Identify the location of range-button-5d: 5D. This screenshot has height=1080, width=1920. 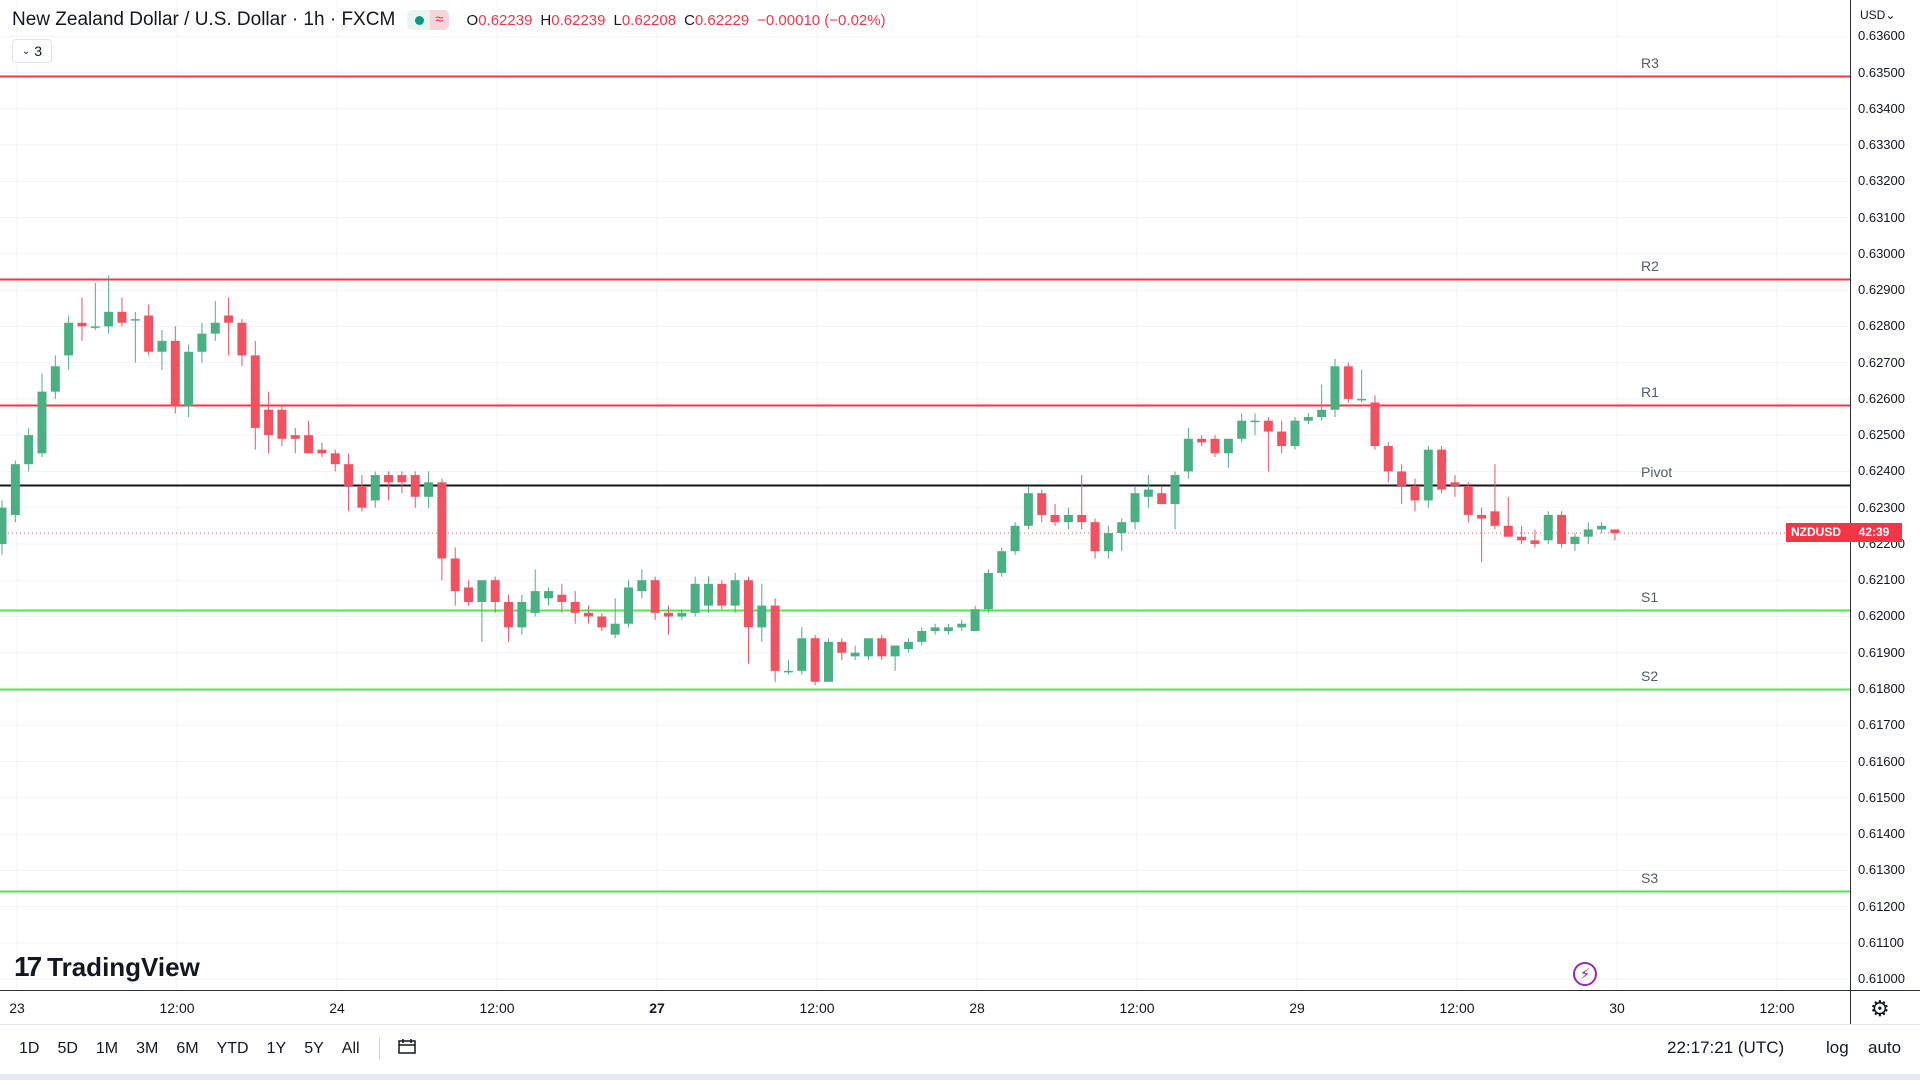
(67, 1048).